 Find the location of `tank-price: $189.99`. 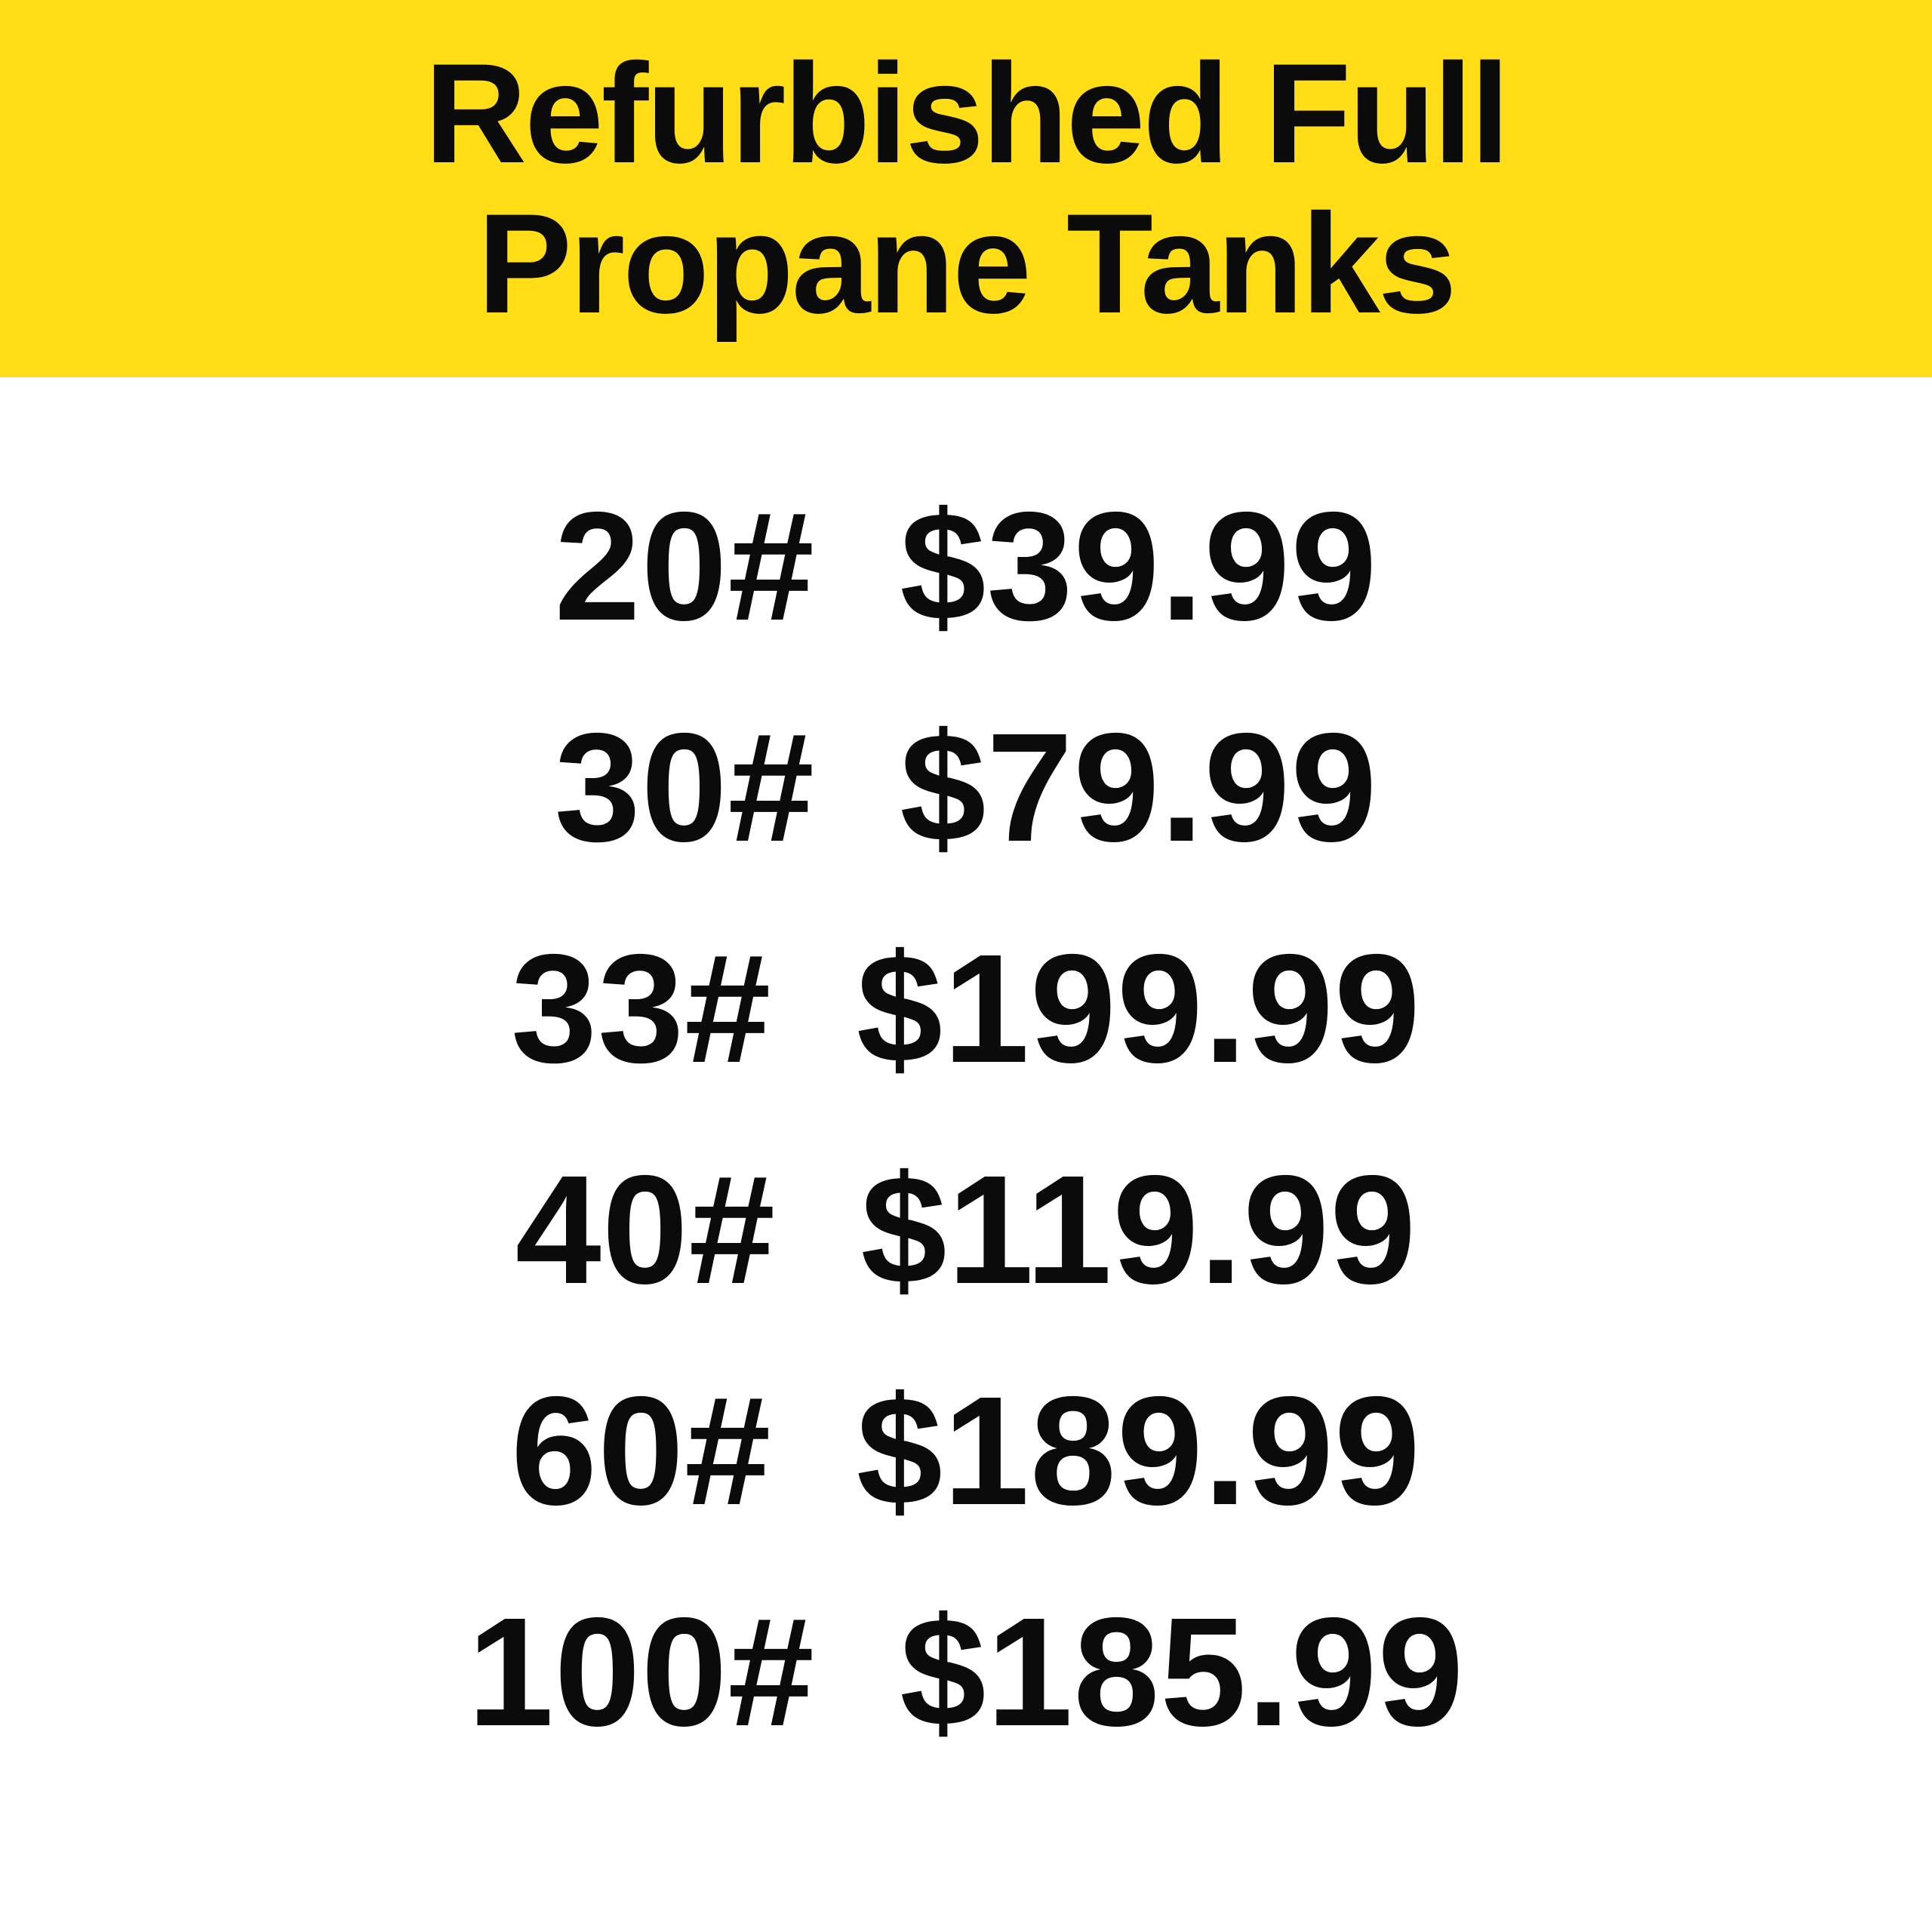

tank-price: $189.99 is located at coordinates (1138, 1450).